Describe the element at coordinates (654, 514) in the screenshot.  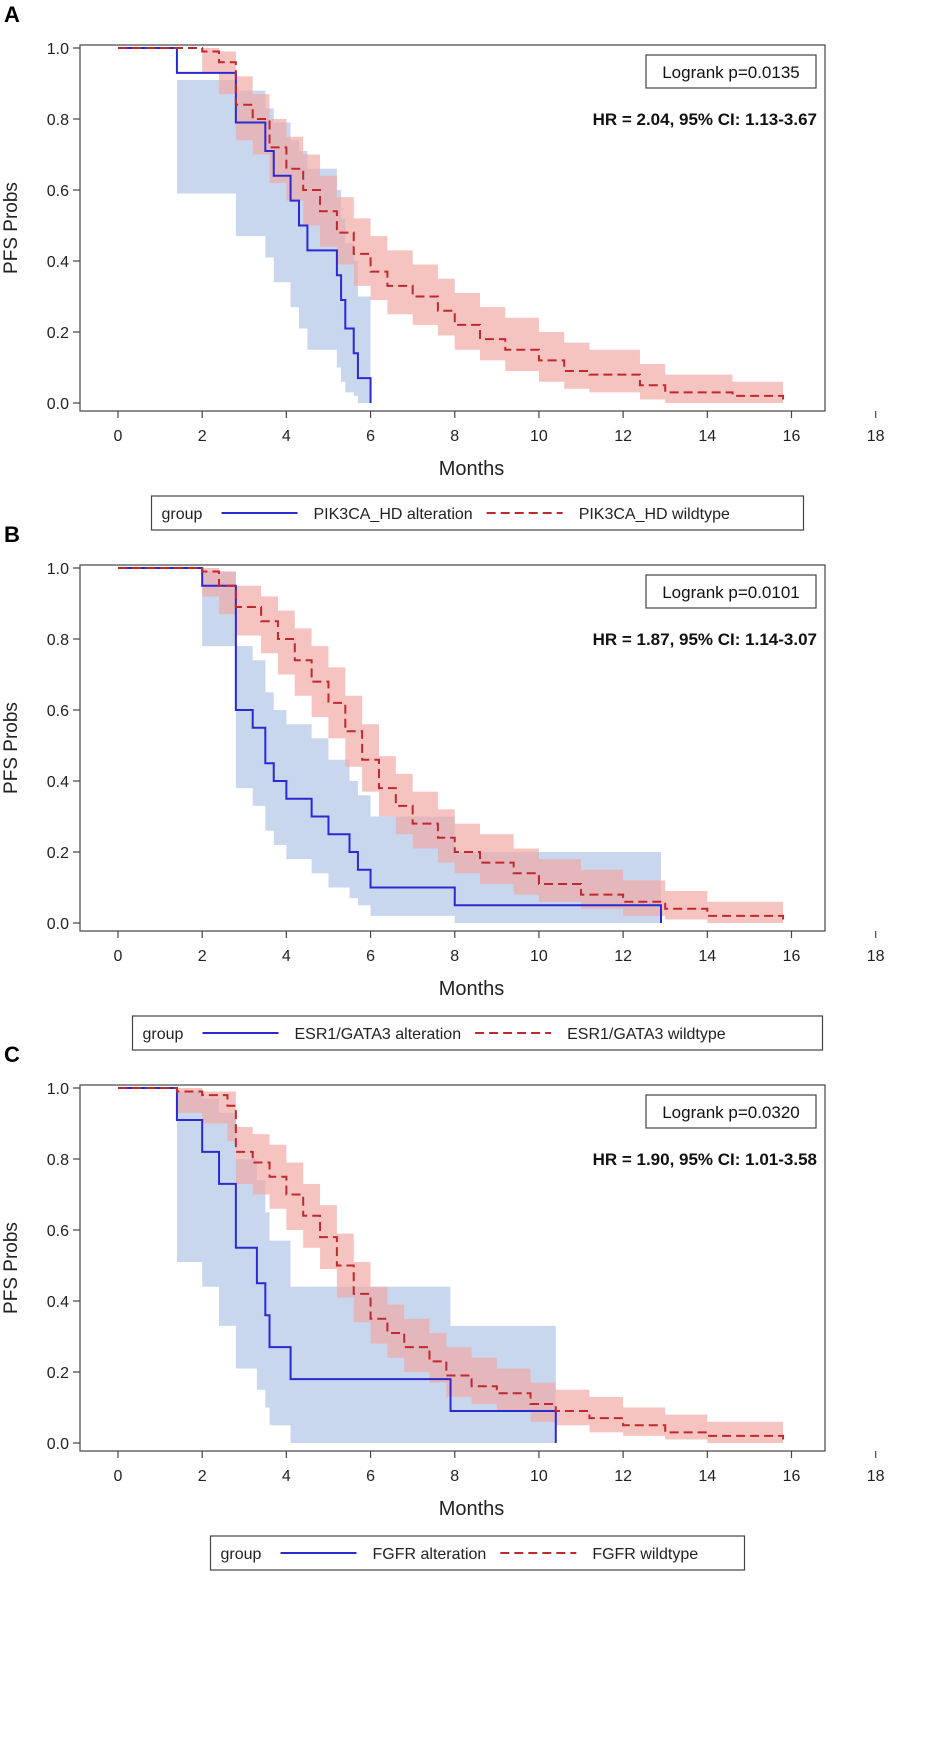
I see `legend-label-wildtype: PIK3CA_HD wildtype` at that location.